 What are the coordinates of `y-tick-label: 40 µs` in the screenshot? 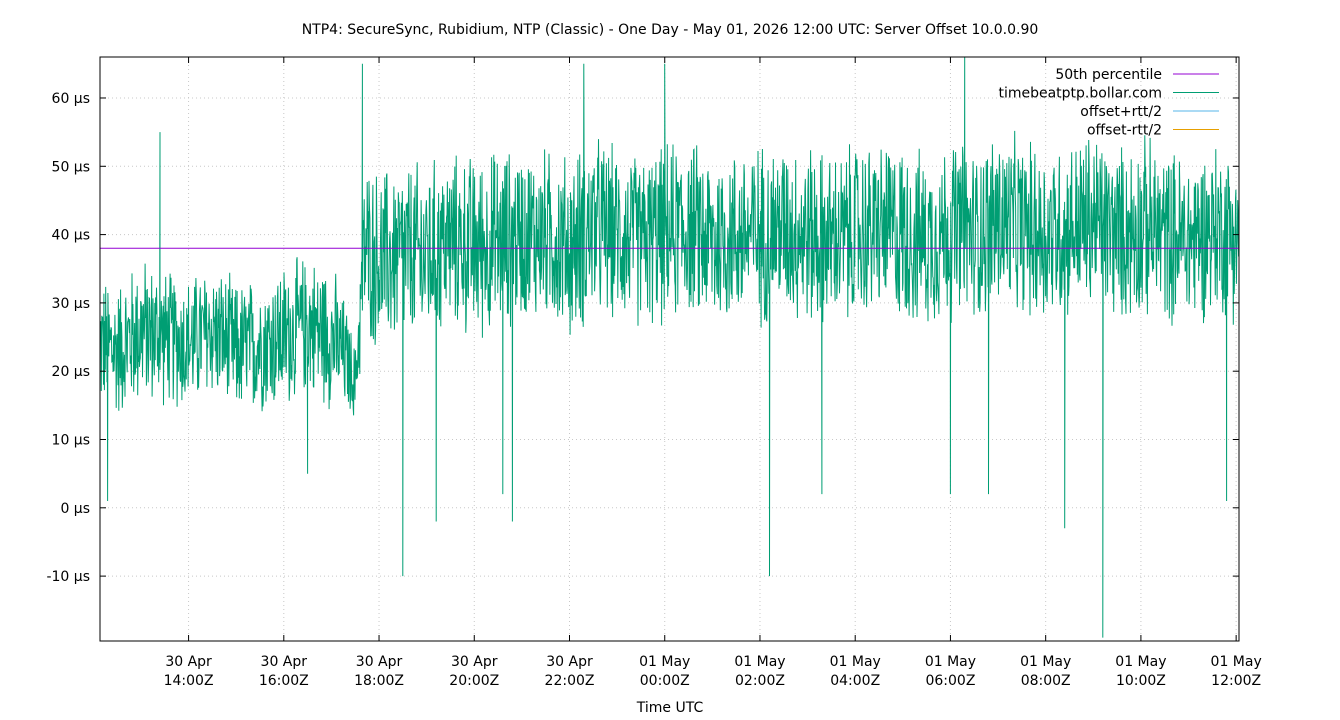 It's located at (71, 236).